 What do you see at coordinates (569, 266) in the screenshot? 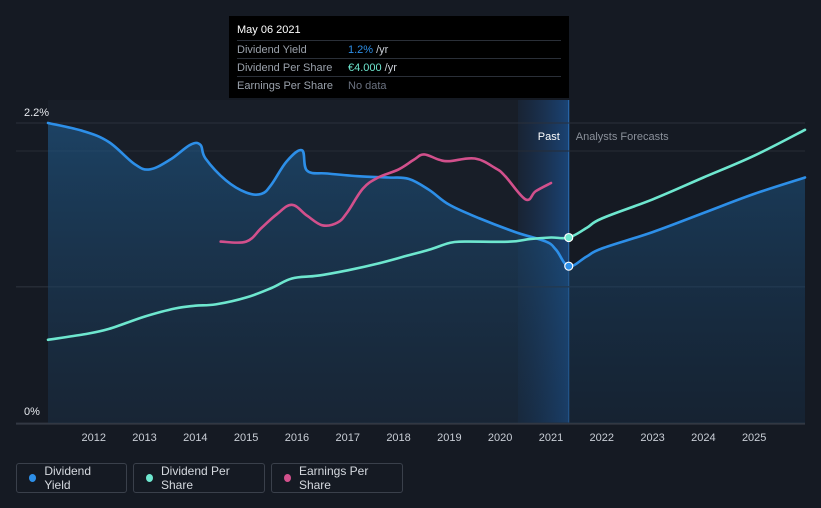
I see `dividend-yield-marker` at bounding box center [569, 266].